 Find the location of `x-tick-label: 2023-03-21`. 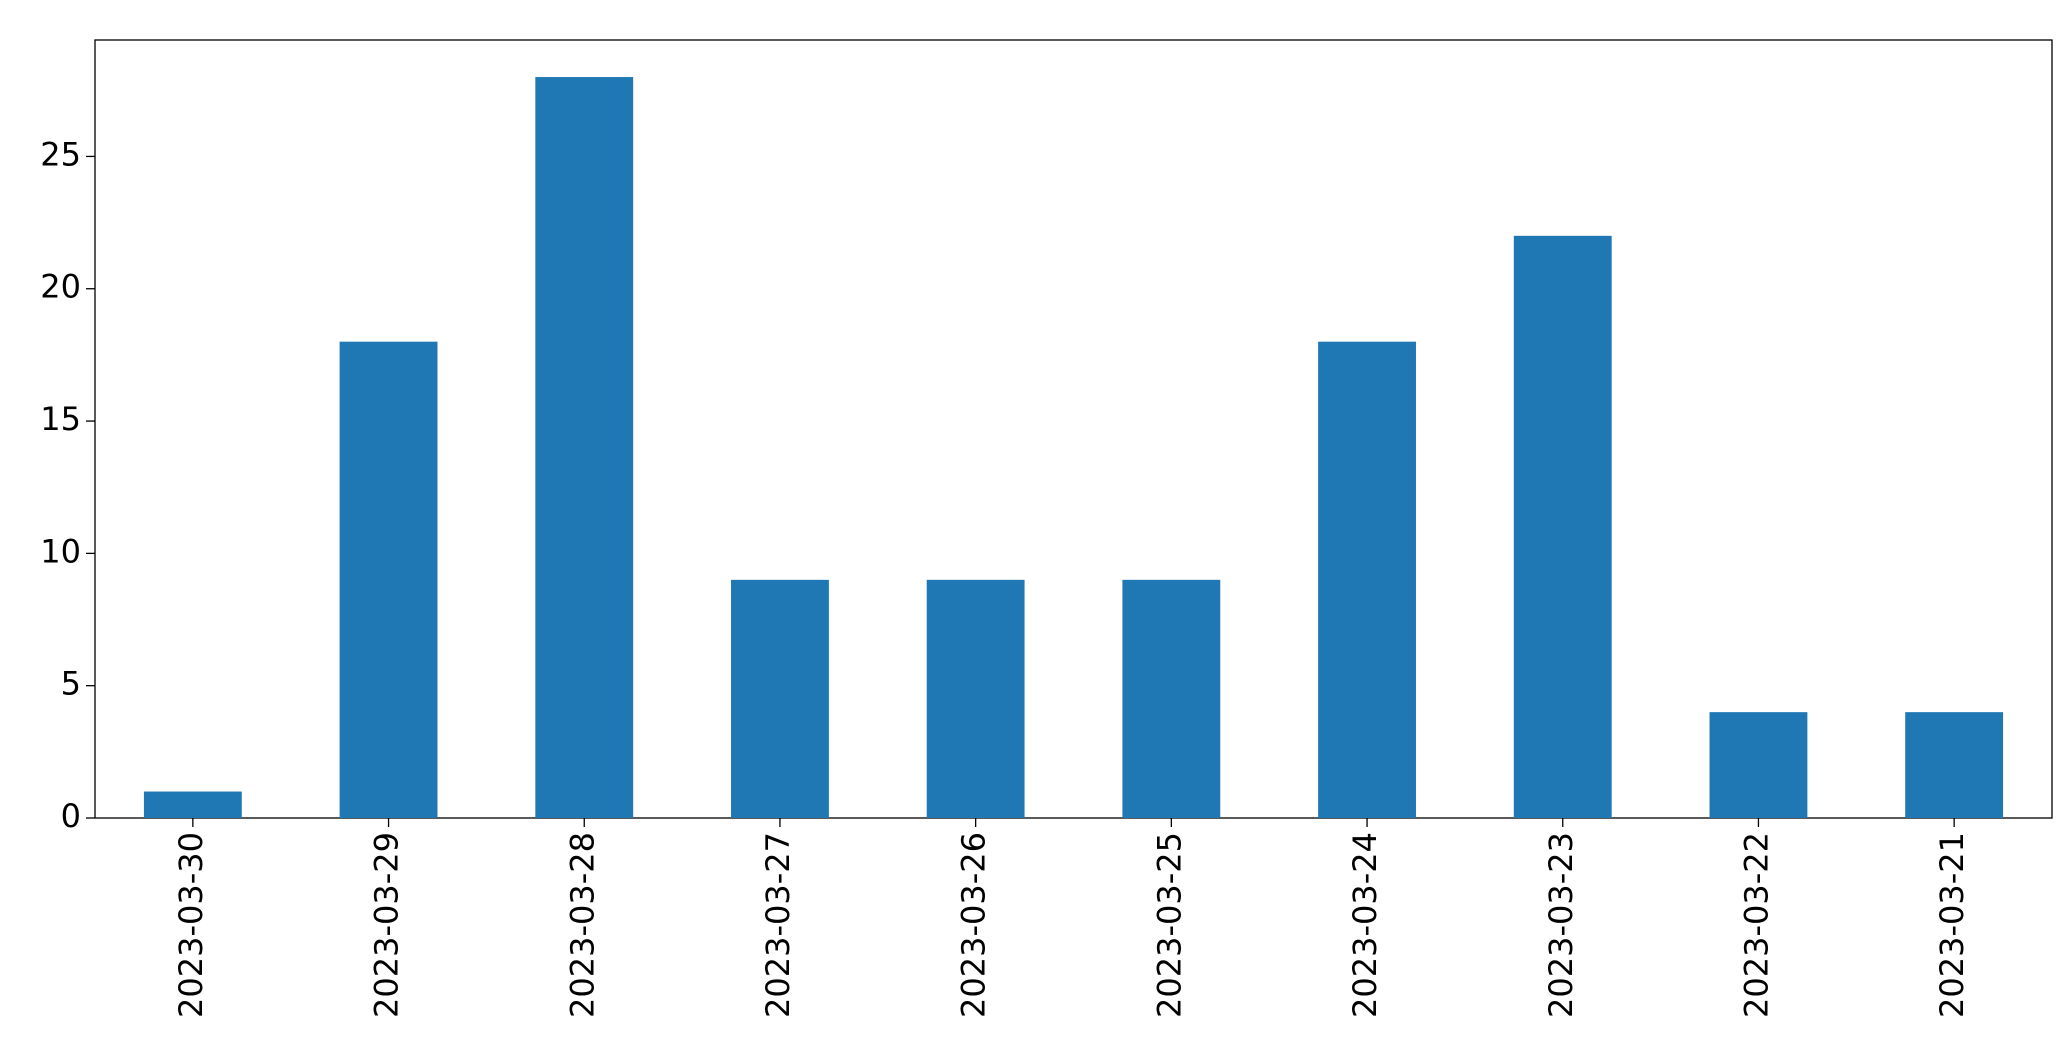

x-tick-label: 2023-03-21 is located at coordinates (1952, 925).